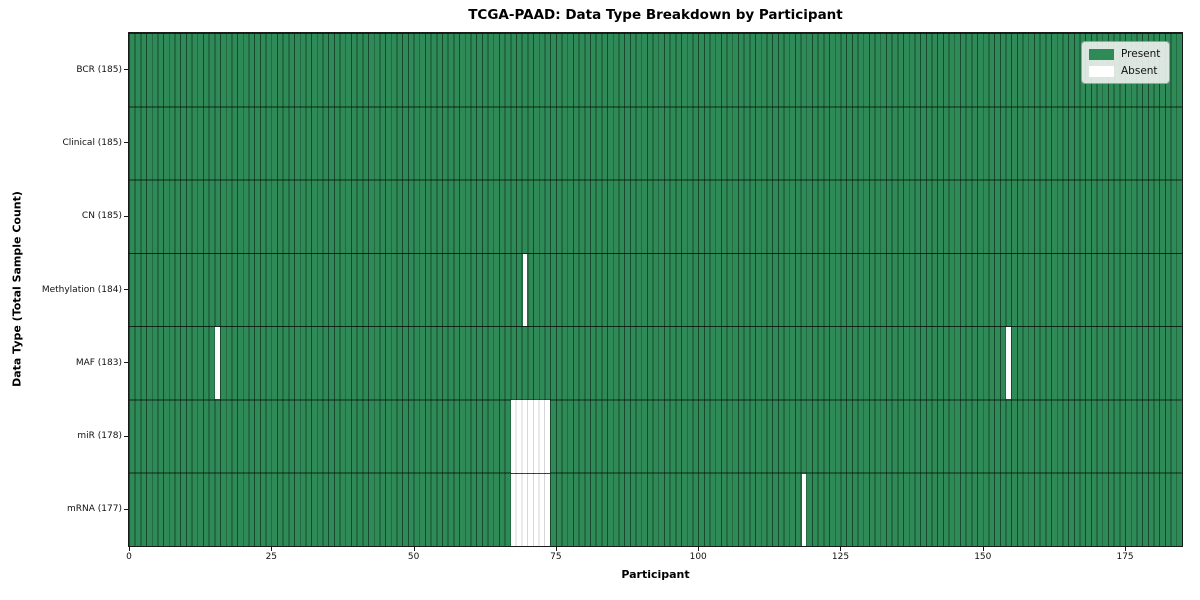 This screenshot has width=1200, height=600. I want to click on x-tick-label-25: 25, so click(271, 557).